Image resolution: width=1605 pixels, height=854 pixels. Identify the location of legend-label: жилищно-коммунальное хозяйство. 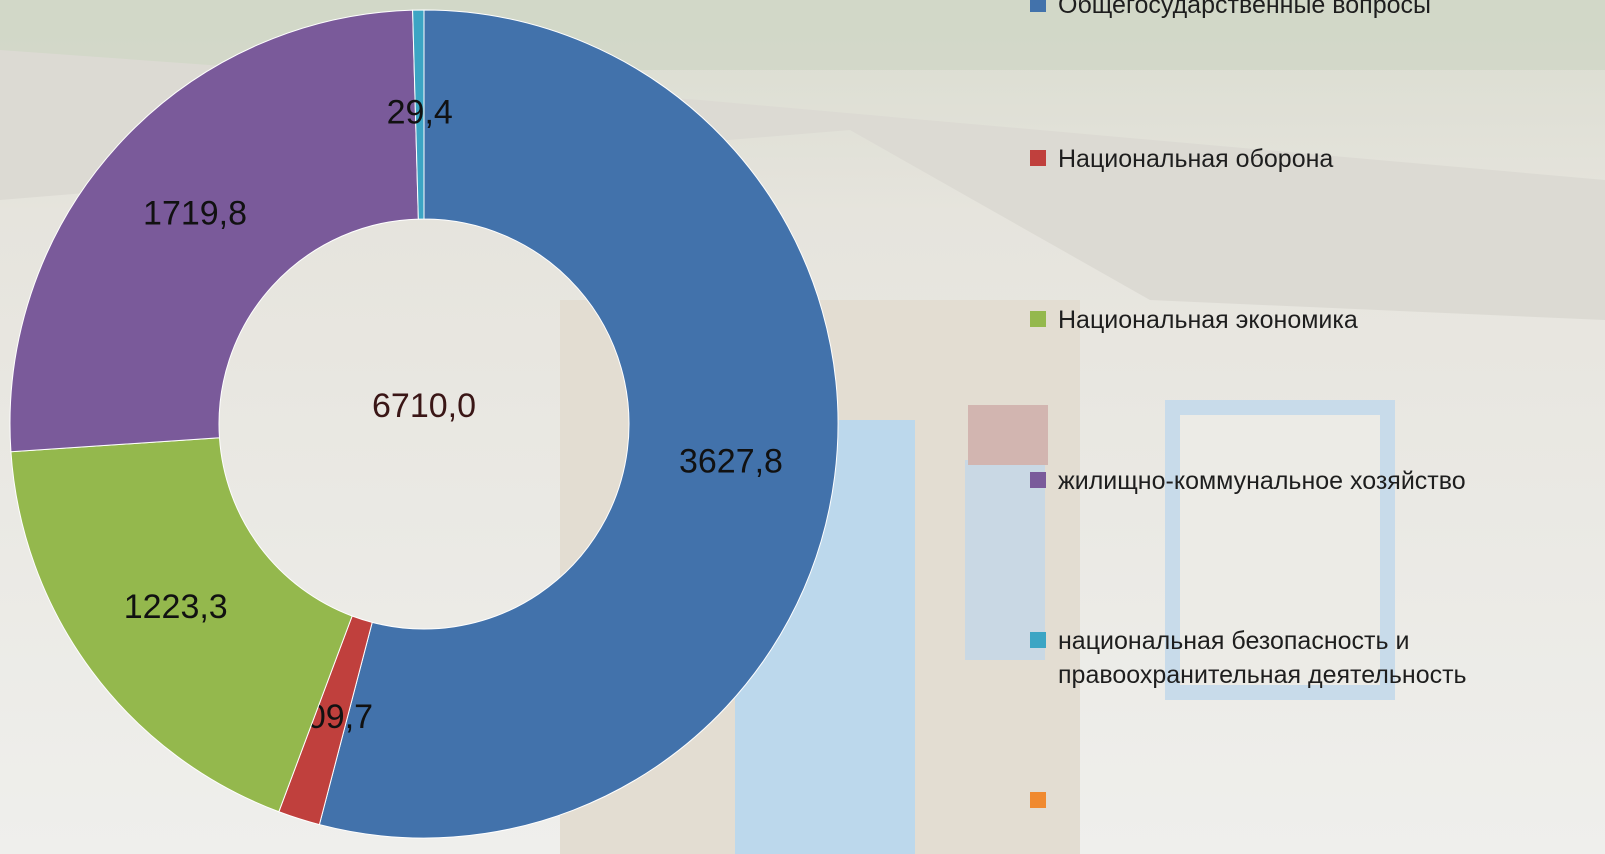
(1262, 481).